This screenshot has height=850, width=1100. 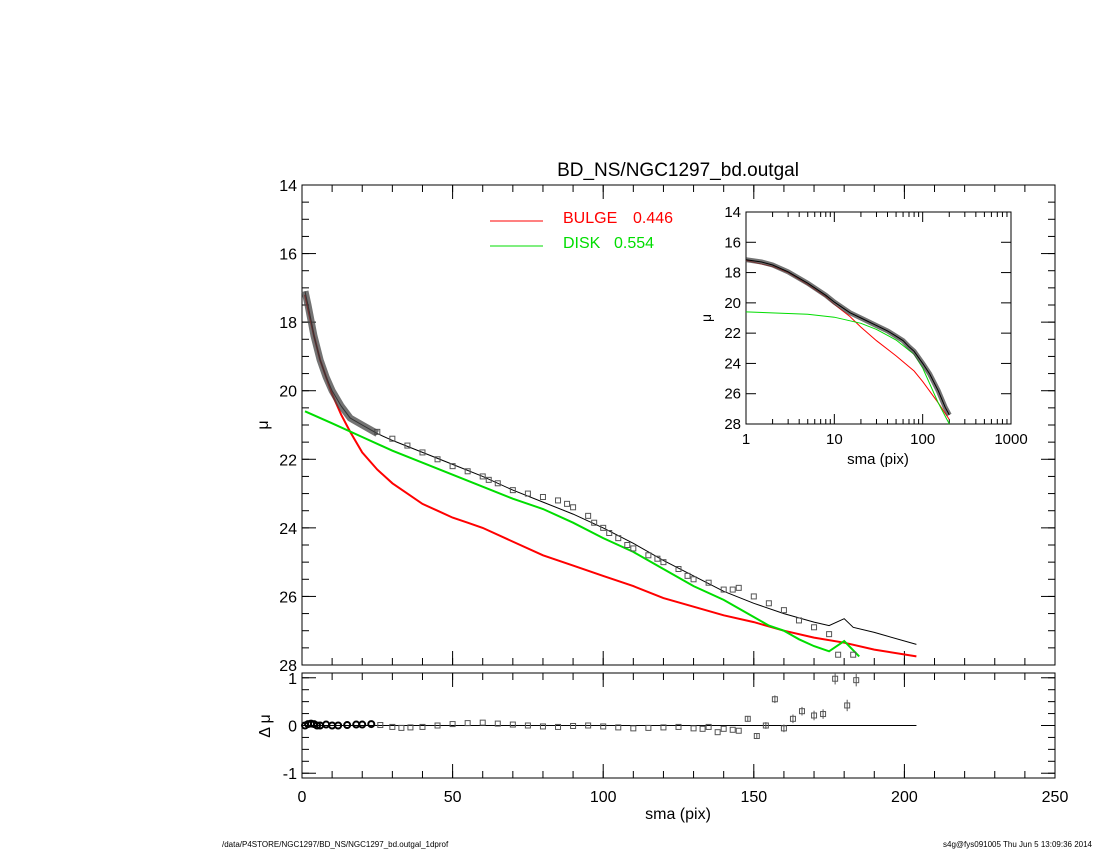 What do you see at coordinates (340, 363) in the screenshot?
I see `data-profile-band` at bounding box center [340, 363].